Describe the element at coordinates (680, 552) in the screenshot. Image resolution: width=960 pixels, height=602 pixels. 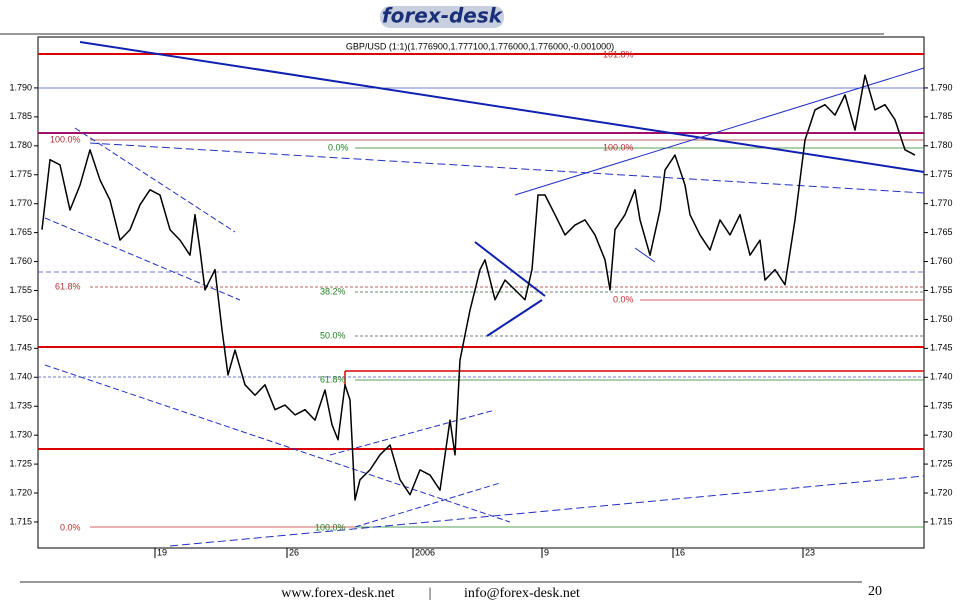
I see `x-tick-label: 16` at that location.